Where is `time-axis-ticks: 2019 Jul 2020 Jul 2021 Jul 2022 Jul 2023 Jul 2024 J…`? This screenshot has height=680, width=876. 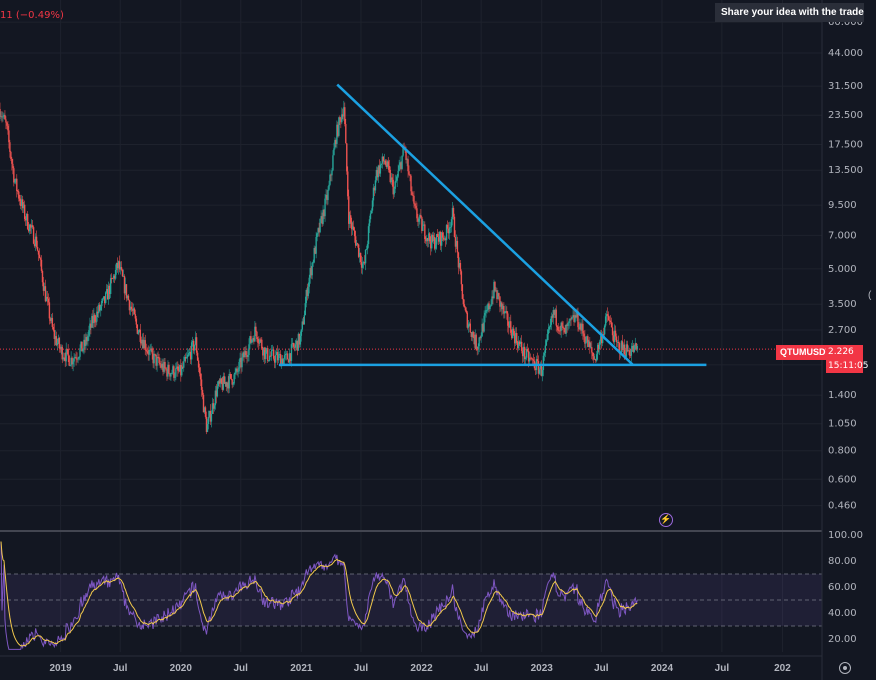
time-axis-ticks: 2019 Jul 2020 Jul 2021 Jul 2022 Jul 2023 Jul 2024 J… is located at coordinates (420, 668).